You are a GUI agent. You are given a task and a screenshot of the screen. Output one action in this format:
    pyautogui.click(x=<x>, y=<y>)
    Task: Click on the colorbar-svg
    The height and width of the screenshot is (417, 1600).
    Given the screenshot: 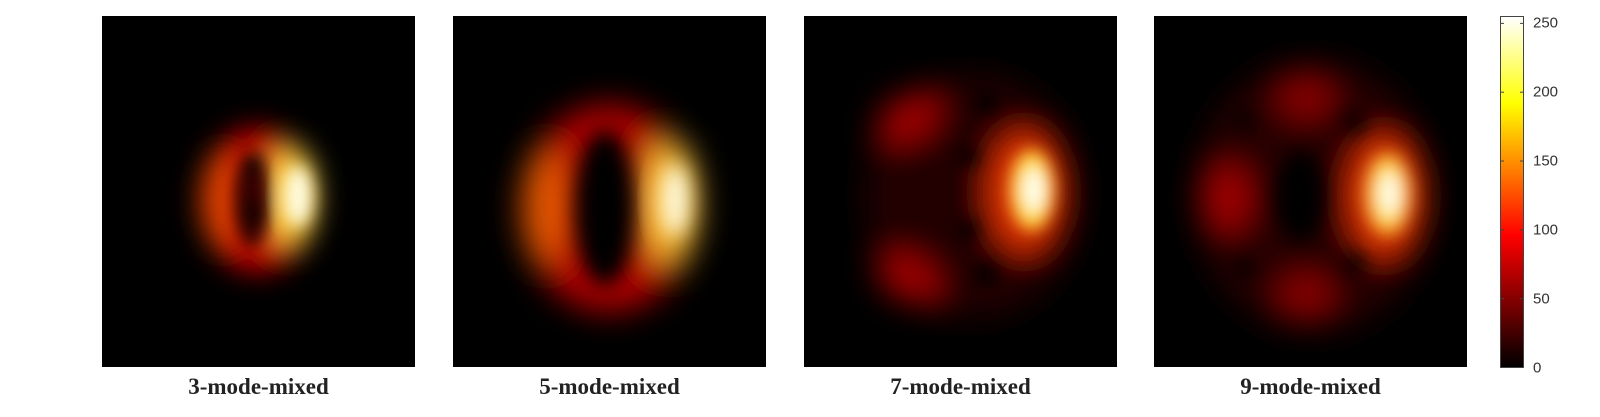 What is the action you would take?
    pyautogui.click(x=1512, y=192)
    